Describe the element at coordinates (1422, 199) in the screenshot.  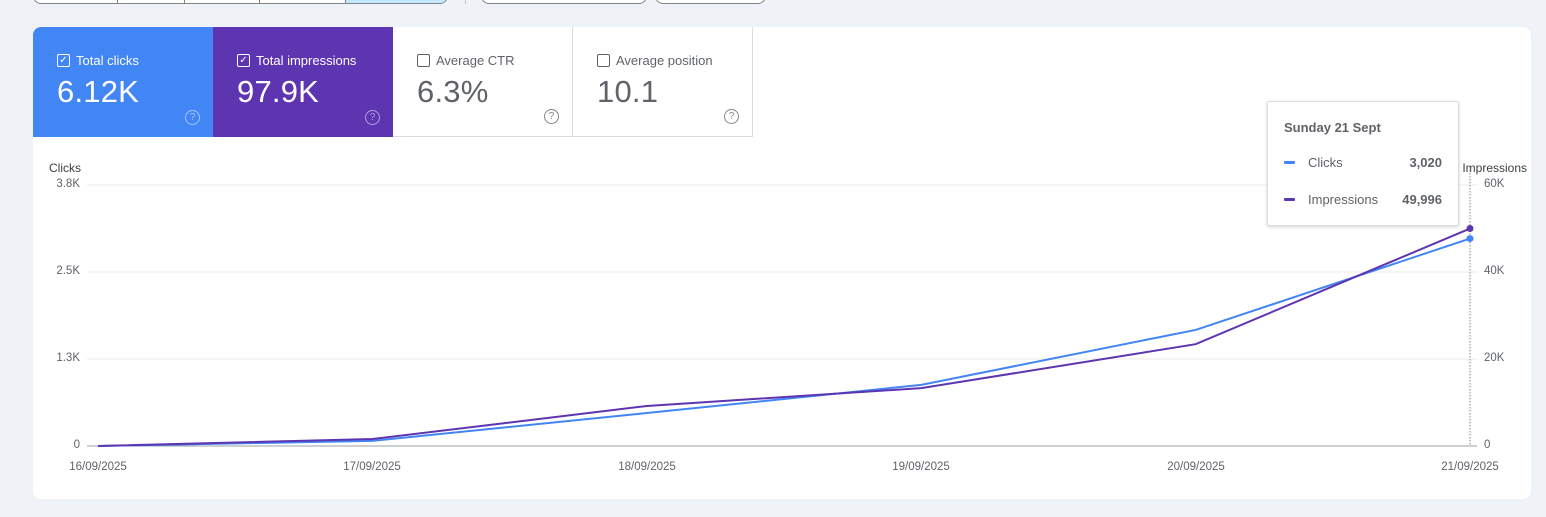
I see `tooltip-series-value: 49,996` at that location.